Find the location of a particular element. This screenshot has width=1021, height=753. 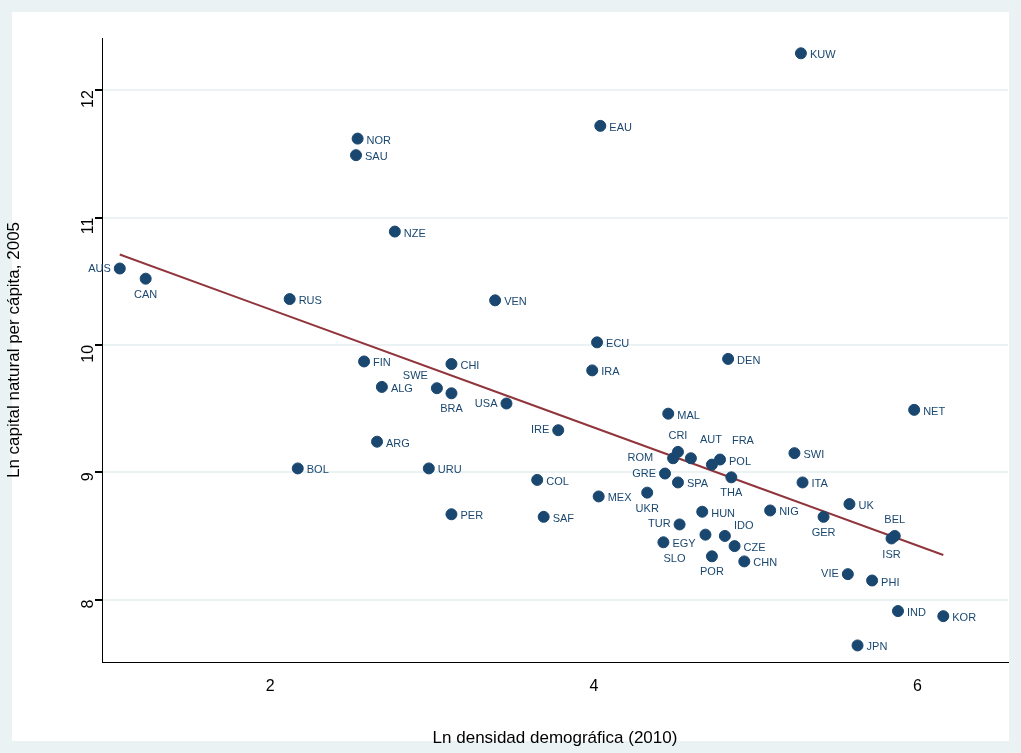

annotation: RUS is located at coordinates (310, 300).